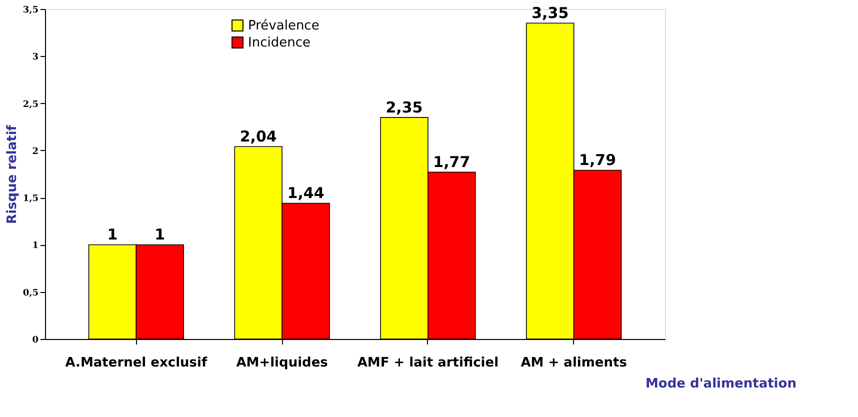 Image resolution: width=858 pixels, height=417 pixels. Describe the element at coordinates (282, 363) in the screenshot. I see `x-tick-label: AM+liquides` at that location.